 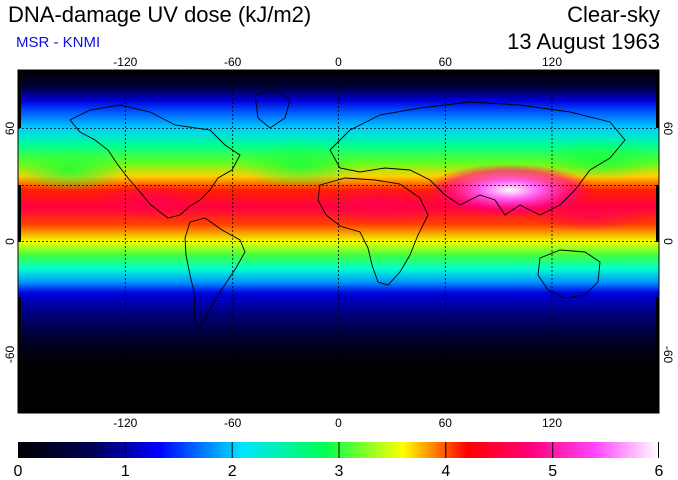 What do you see at coordinates (373, 231) in the screenshot?
I see `africa-coast` at bounding box center [373, 231].